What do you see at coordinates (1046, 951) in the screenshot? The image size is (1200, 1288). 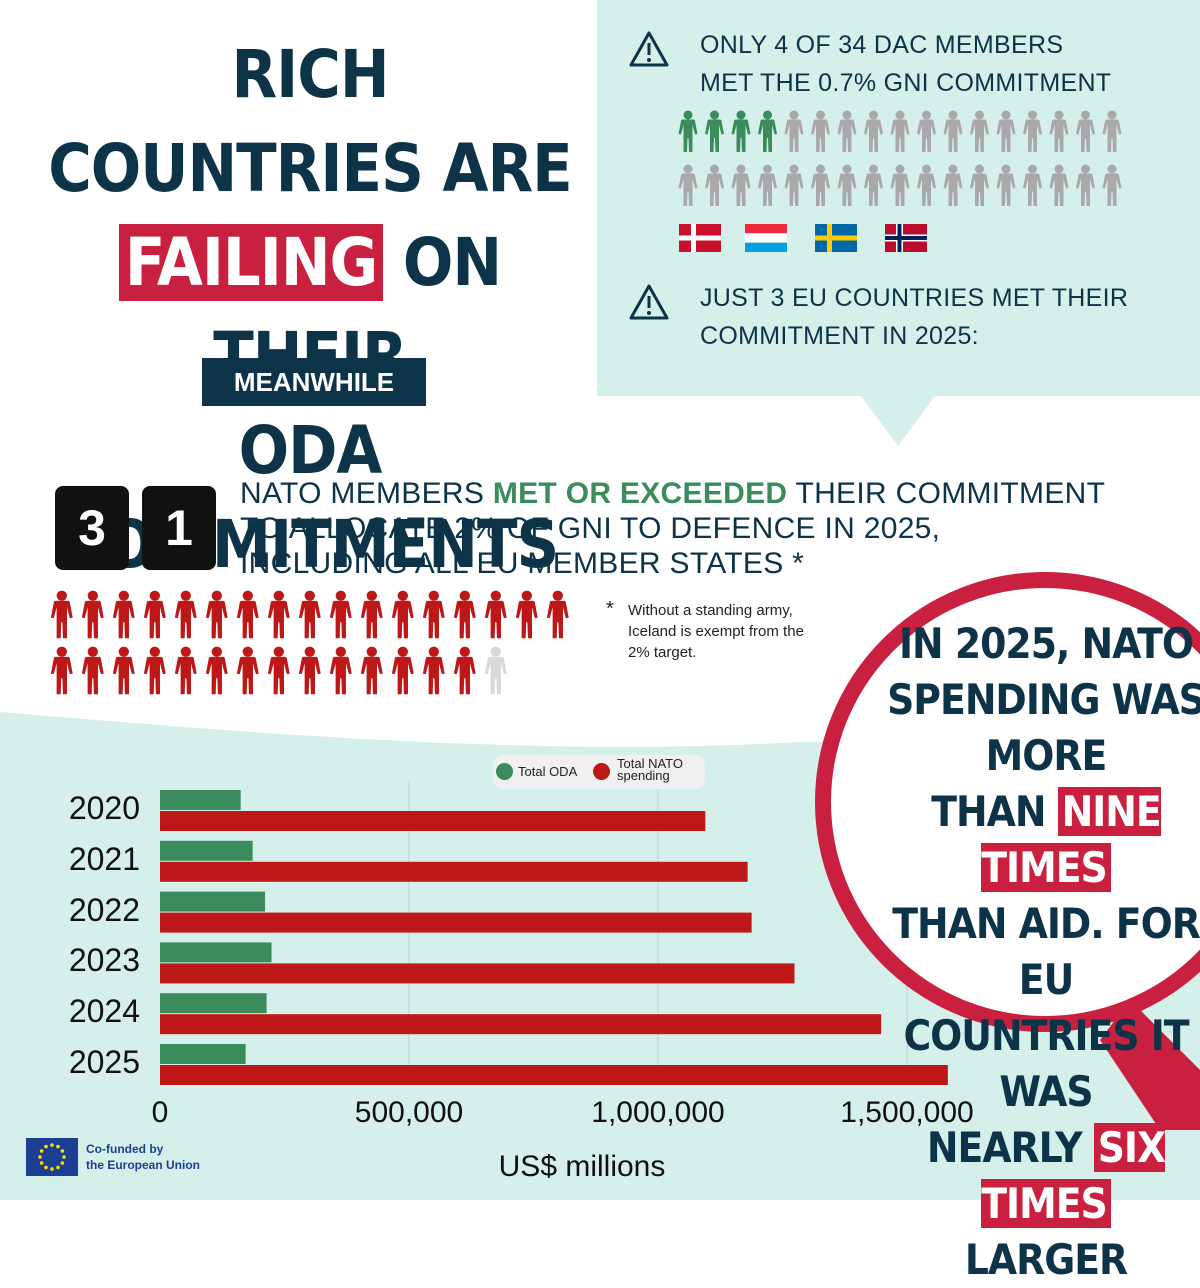 I see `mag-line-4: THAN AID. FOR EU` at bounding box center [1046, 951].